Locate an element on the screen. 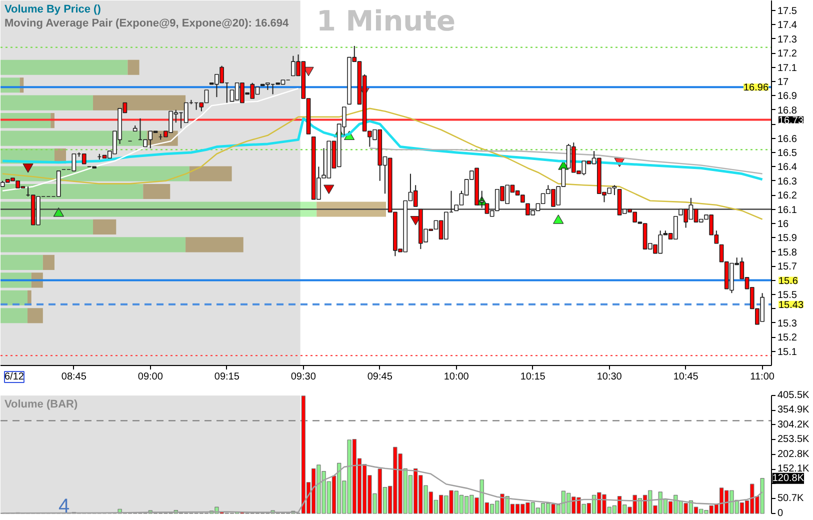 The height and width of the screenshot is (520, 813). y-tick-label: 15.3 is located at coordinates (788, 324).